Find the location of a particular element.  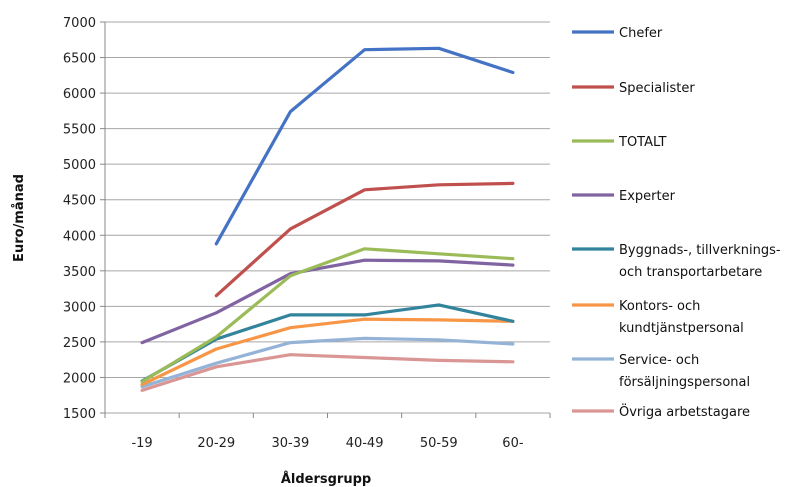

series-line-totalt is located at coordinates (327, 315).